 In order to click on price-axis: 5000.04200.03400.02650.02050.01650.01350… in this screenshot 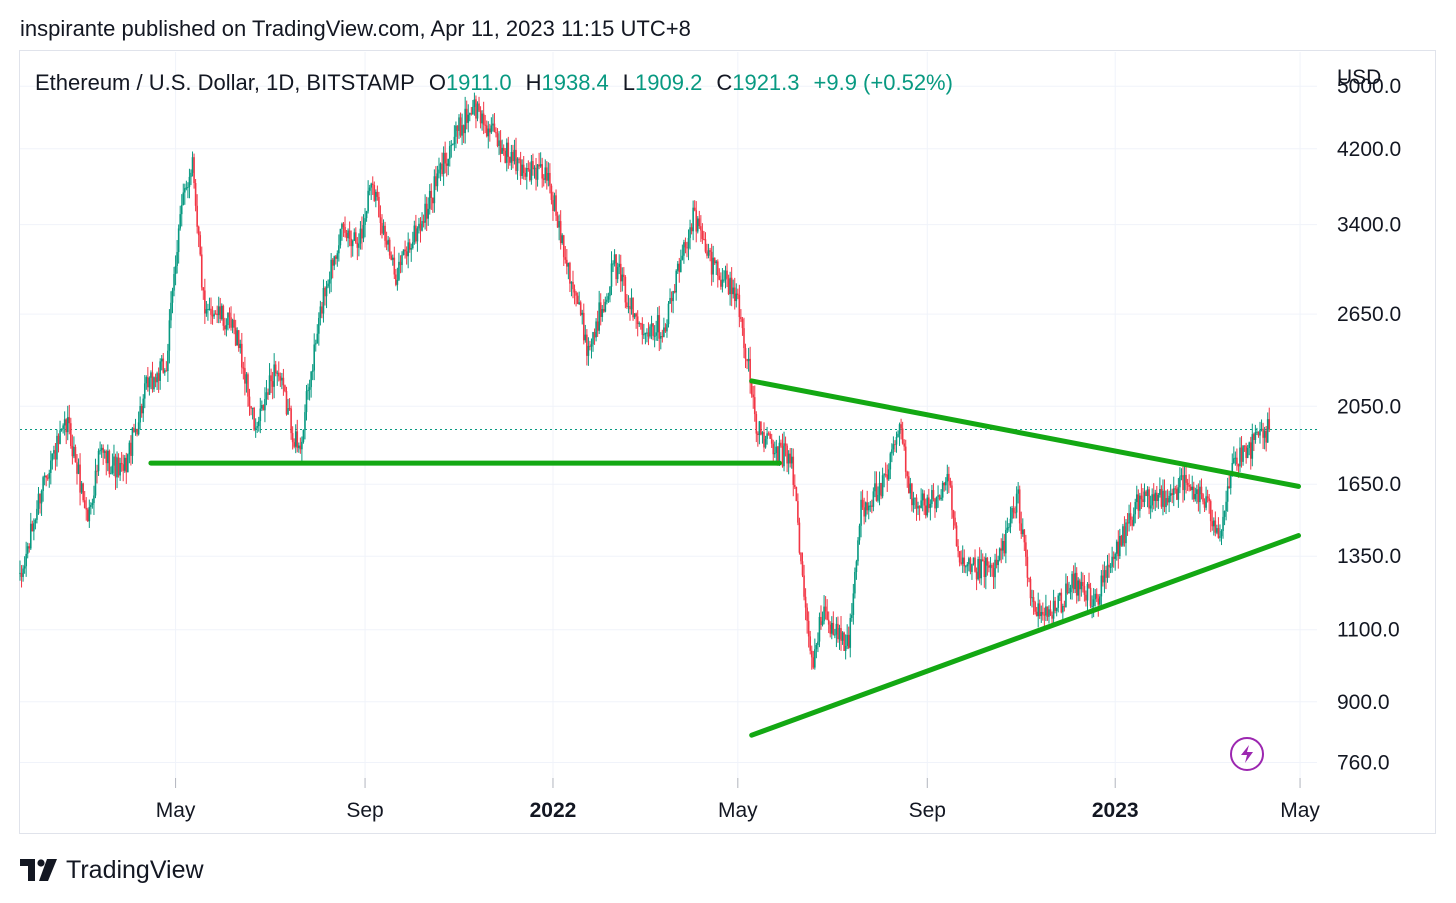, I will do `click(1369, 424)`.